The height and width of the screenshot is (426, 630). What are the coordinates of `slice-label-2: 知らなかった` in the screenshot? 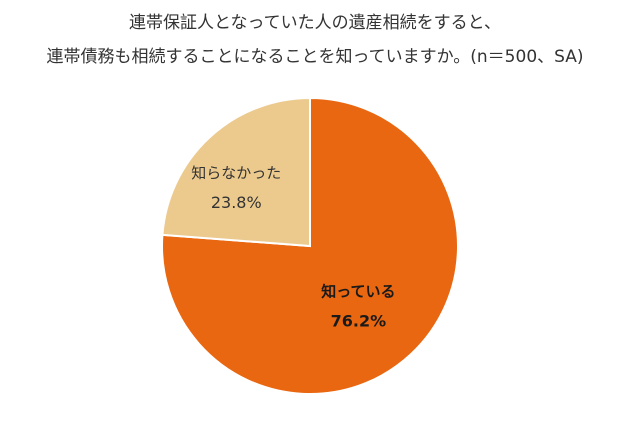 It's located at (236, 173).